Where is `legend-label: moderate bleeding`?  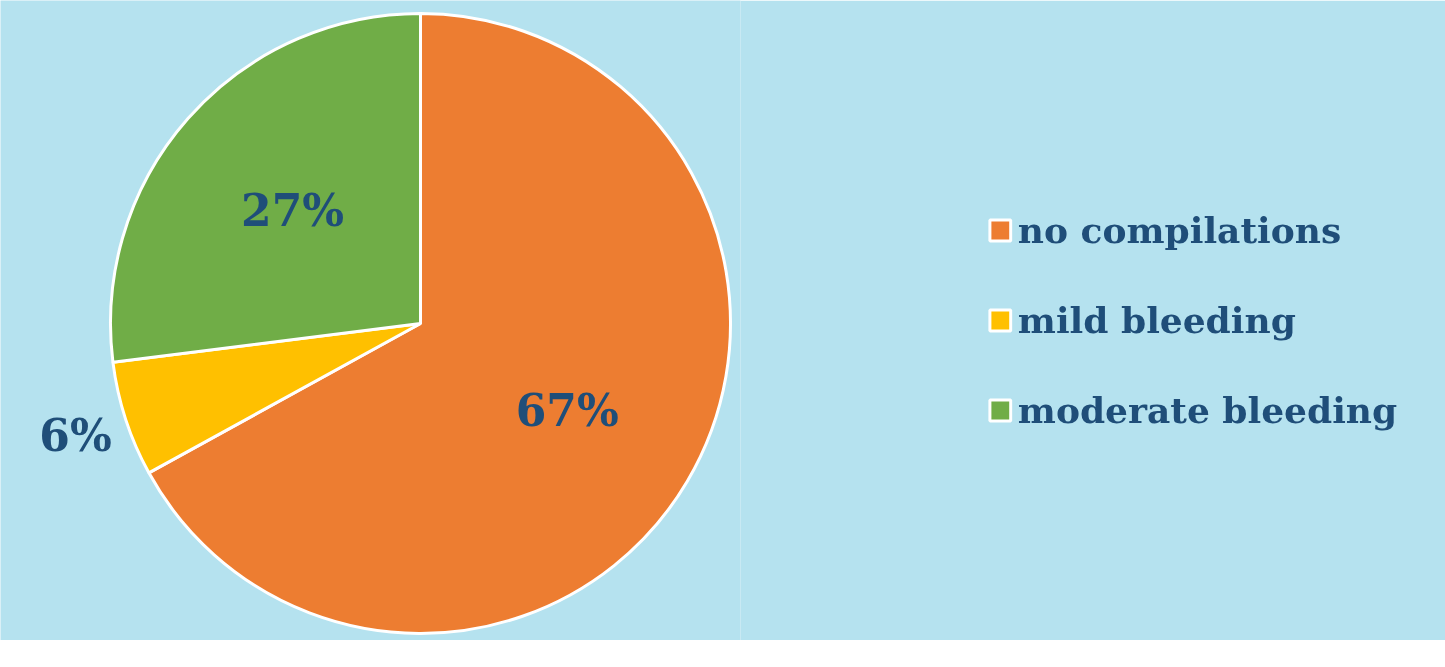
legend-label: moderate bleeding is located at coordinates (1207, 410).